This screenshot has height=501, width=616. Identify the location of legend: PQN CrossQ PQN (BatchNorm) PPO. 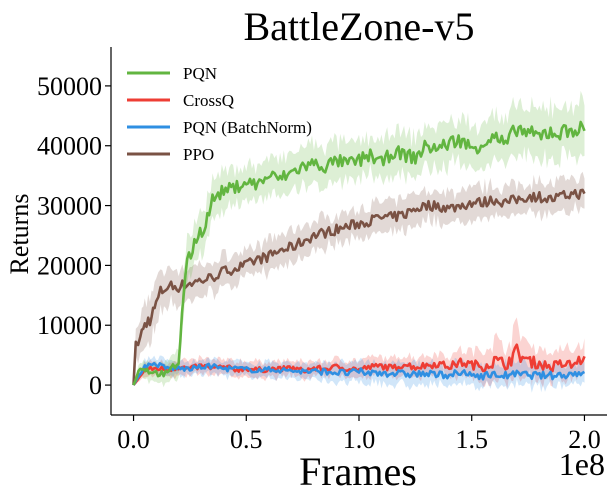
(219, 114).